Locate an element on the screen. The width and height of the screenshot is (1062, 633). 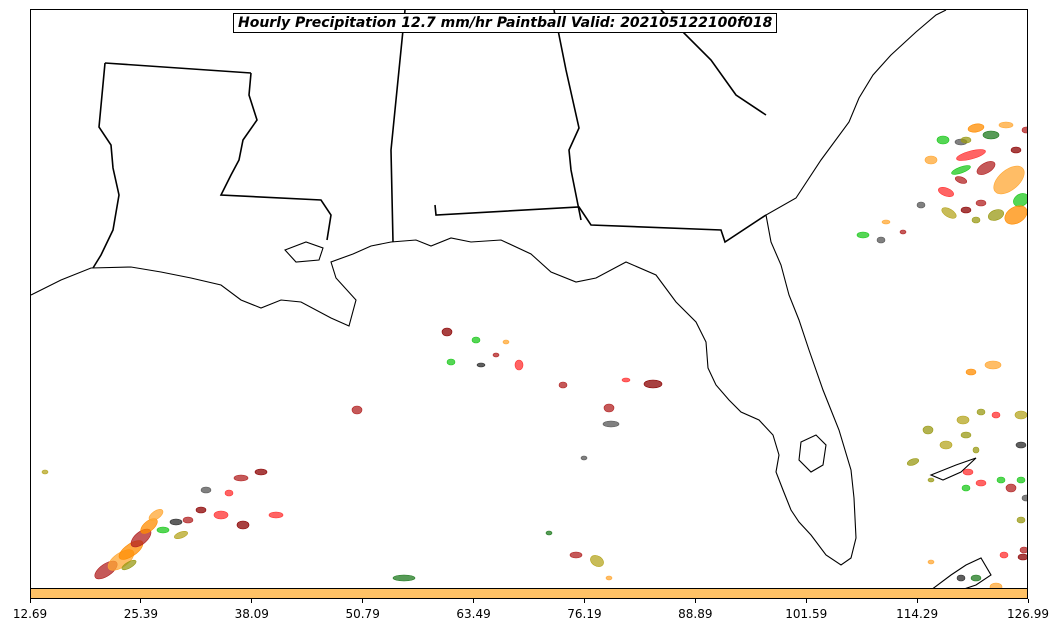
colorbar-tick-label: 50.79 is located at coordinates (362, 614).